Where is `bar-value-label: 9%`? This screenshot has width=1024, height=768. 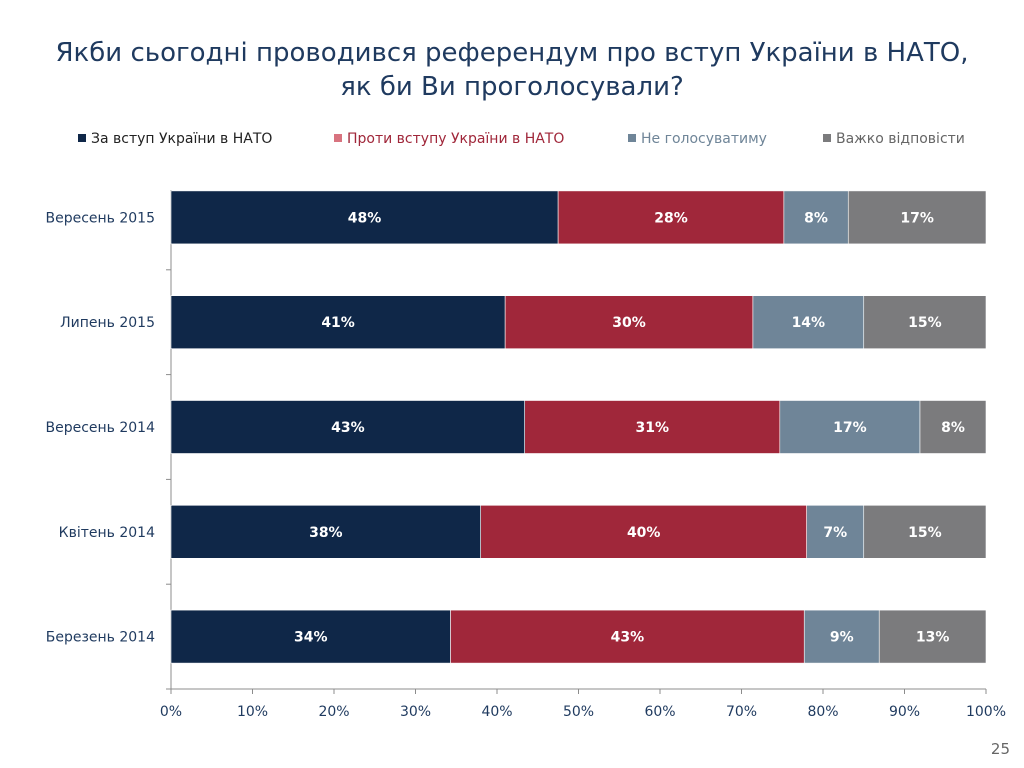
bar-value-label: 9% is located at coordinates (842, 638).